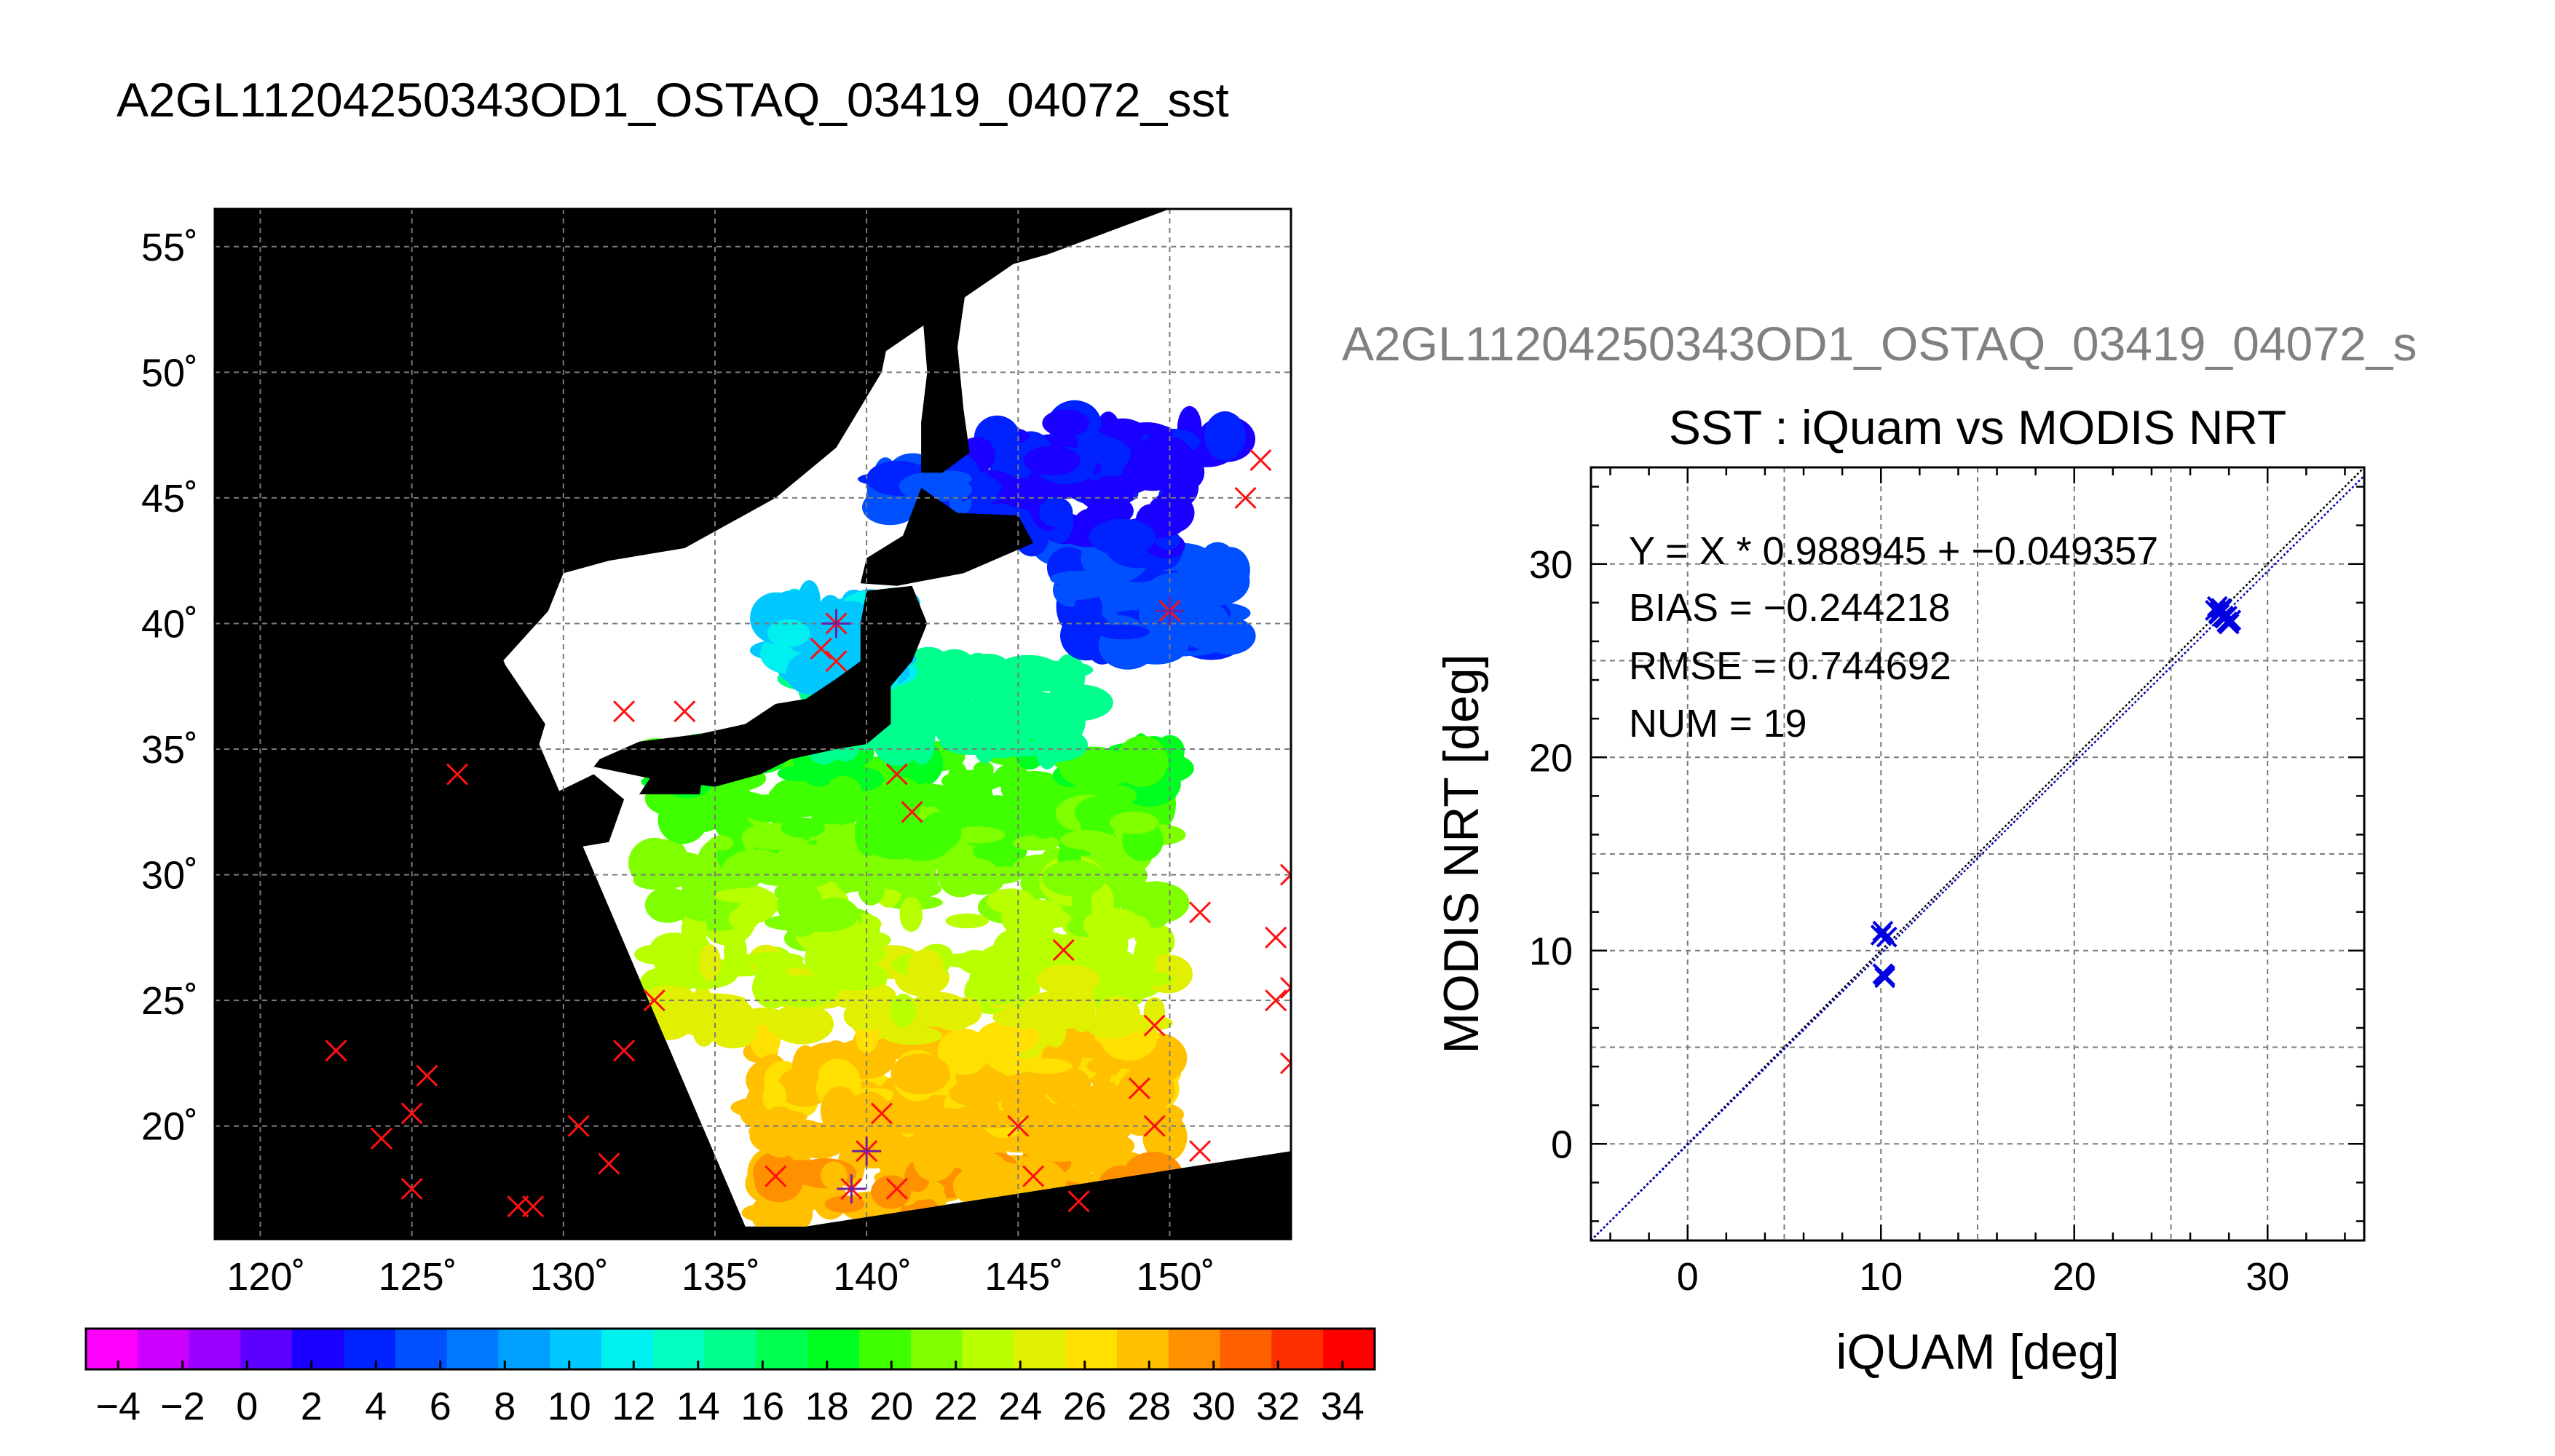 The image size is (2555, 1456). I want to click on lat-tick-label: 55˚, so click(169, 247).